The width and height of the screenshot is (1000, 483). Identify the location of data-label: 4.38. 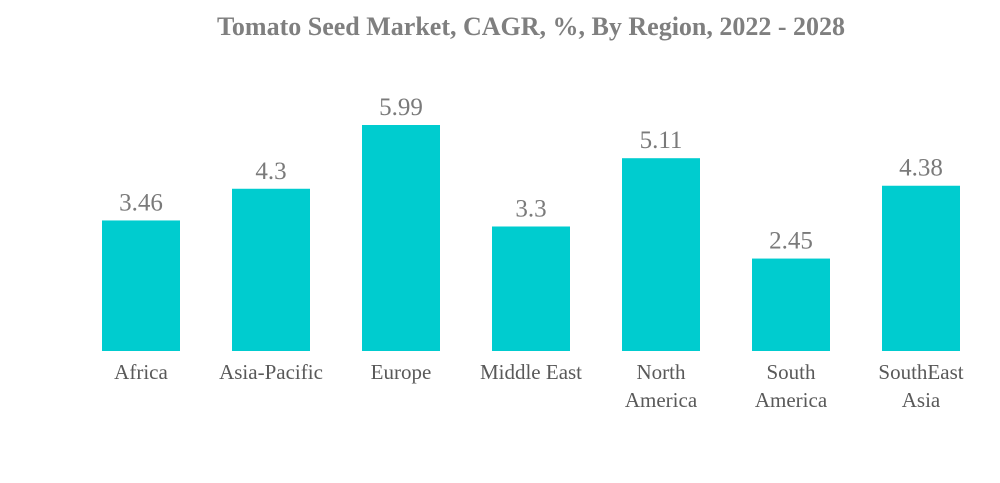
(921, 168).